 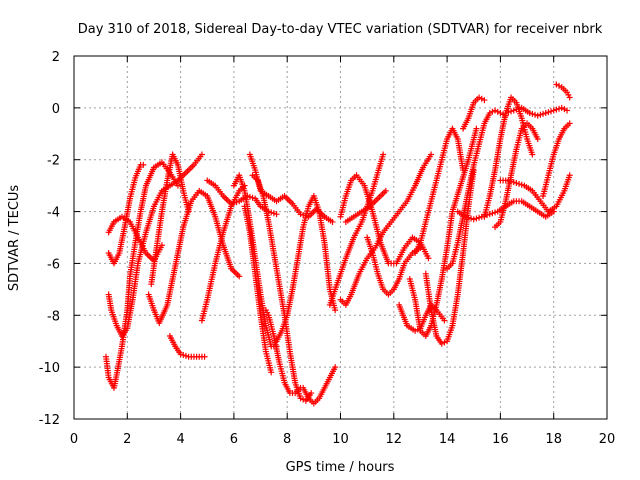 What do you see at coordinates (340, 467) in the screenshot?
I see `x-axis-label: GPS time / hours` at bounding box center [340, 467].